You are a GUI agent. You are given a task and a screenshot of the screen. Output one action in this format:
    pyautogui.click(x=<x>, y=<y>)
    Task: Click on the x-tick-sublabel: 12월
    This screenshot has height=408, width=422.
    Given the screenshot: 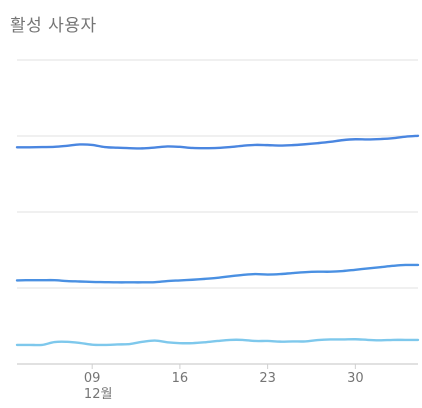 What is the action you would take?
    pyautogui.click(x=98, y=394)
    